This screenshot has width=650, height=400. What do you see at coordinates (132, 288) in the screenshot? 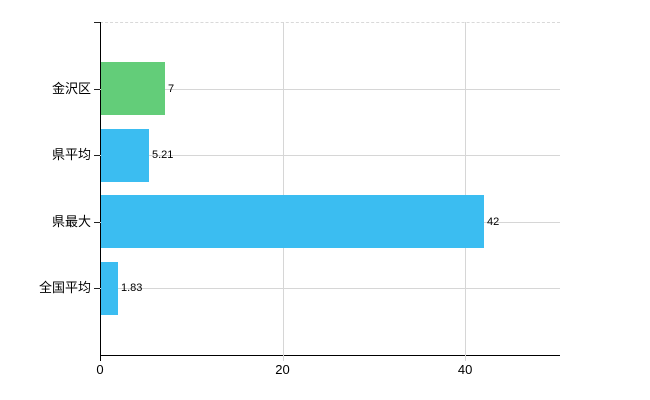
I see `bar-value-label: 1.83` at bounding box center [132, 288].